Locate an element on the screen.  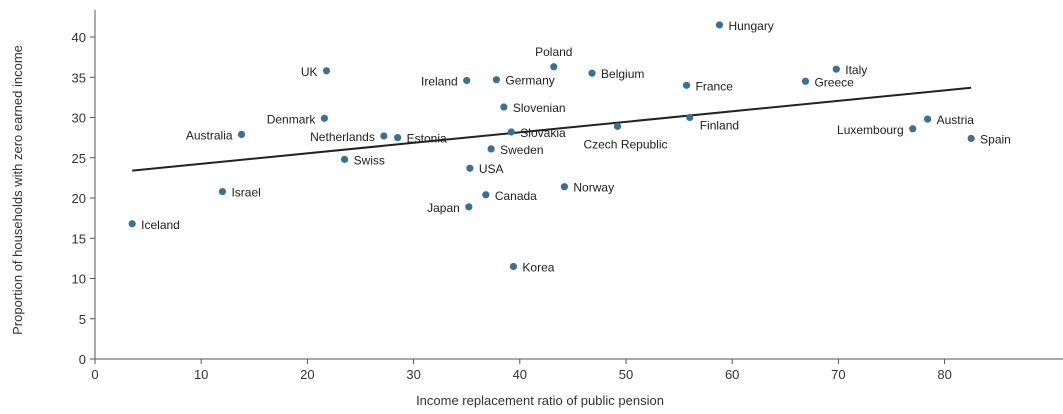
point-slovenian is located at coordinates (504, 107).